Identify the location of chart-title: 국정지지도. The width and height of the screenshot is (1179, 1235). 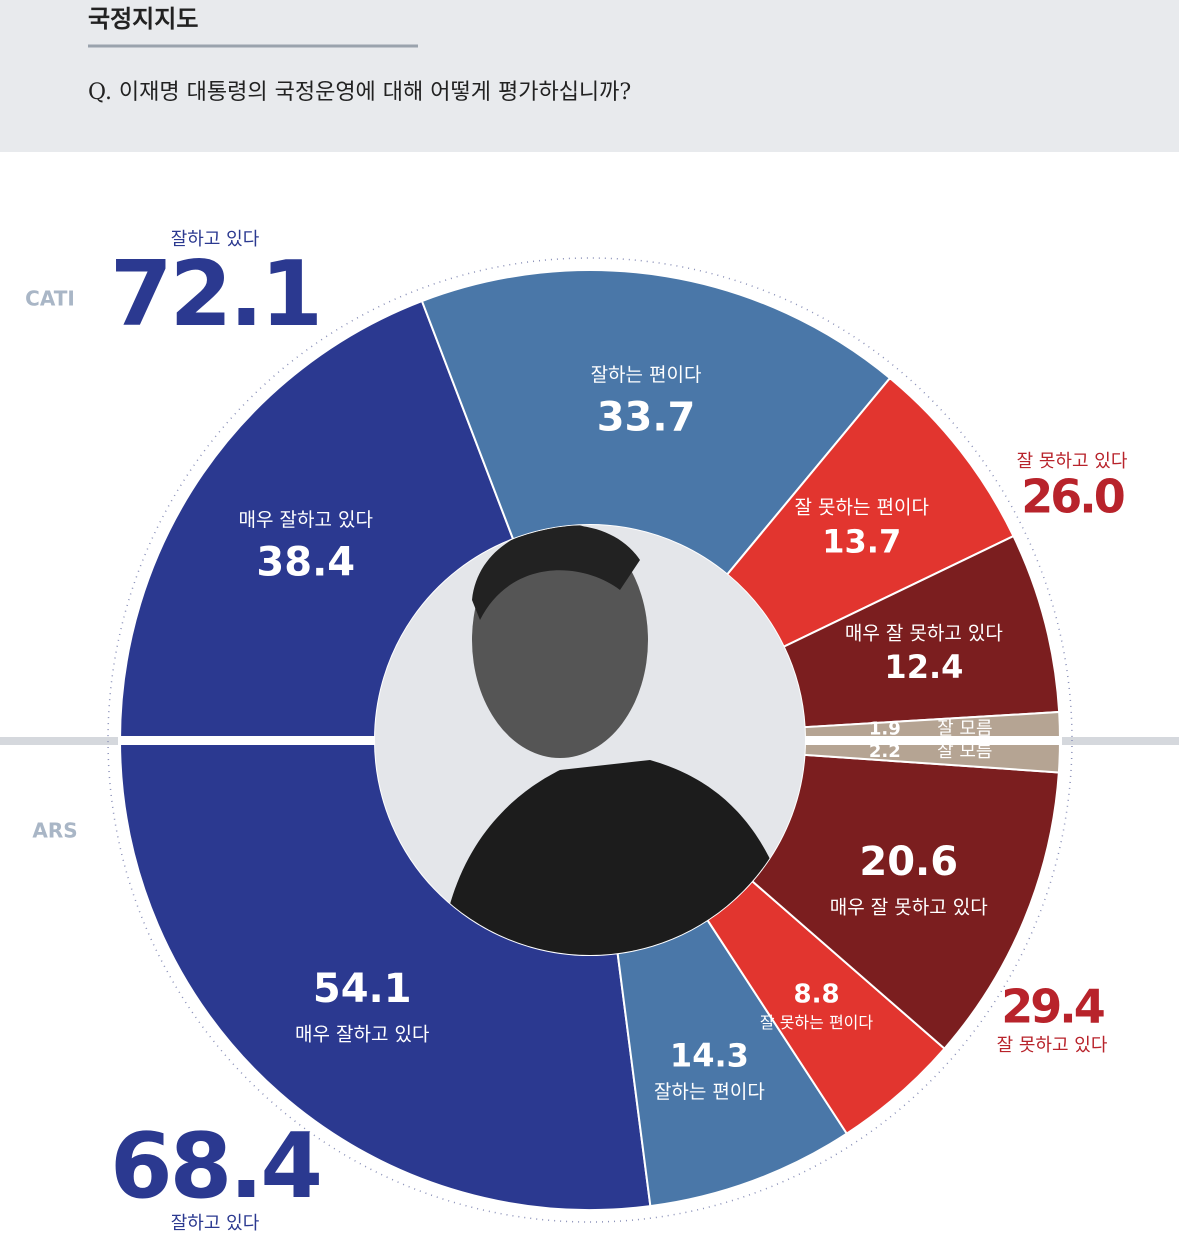
(143, 19).